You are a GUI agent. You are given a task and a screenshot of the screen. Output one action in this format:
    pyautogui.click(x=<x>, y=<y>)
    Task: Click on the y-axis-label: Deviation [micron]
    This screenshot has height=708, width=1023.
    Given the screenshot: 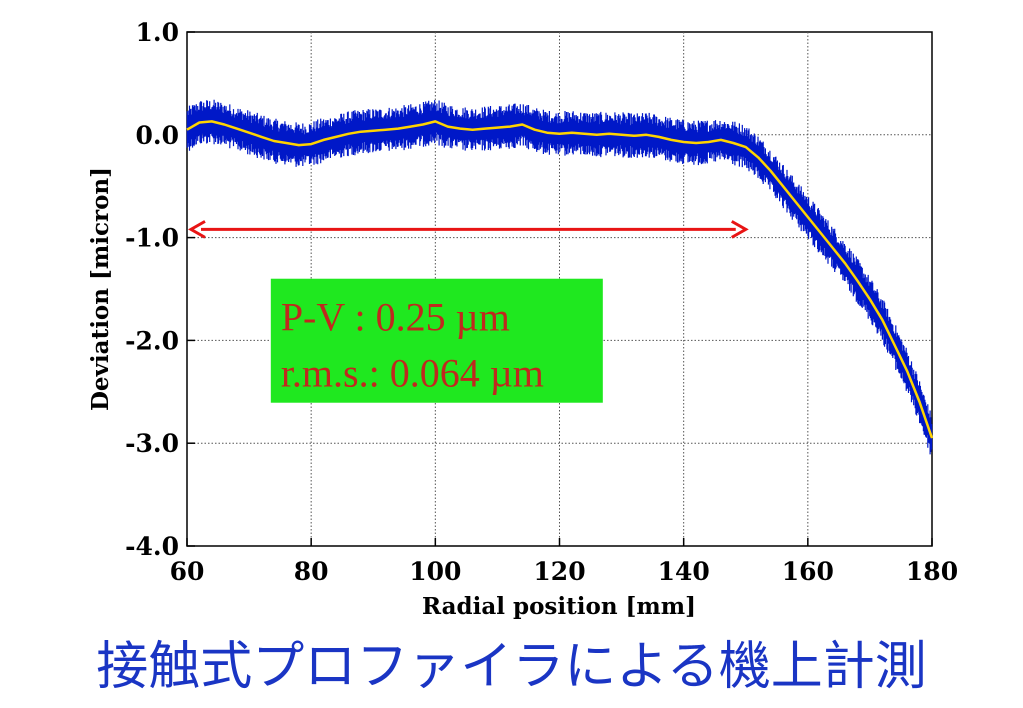 What is the action you would take?
    pyautogui.click(x=100, y=289)
    